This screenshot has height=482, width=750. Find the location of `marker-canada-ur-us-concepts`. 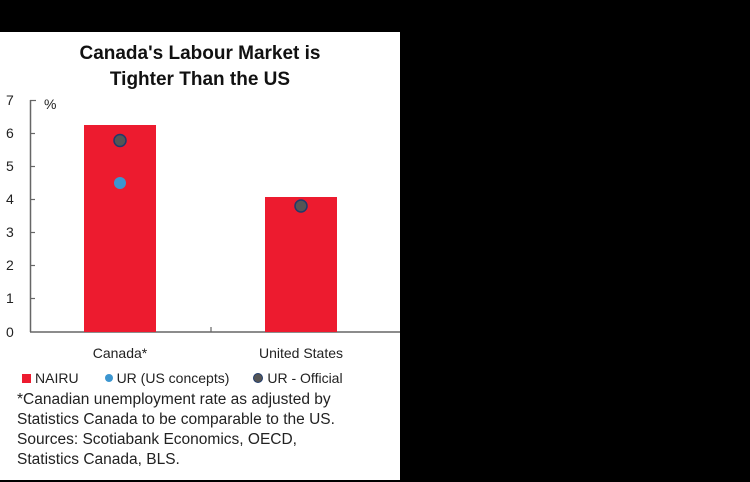

marker-canada-ur-us-concepts is located at coordinates (120, 183).